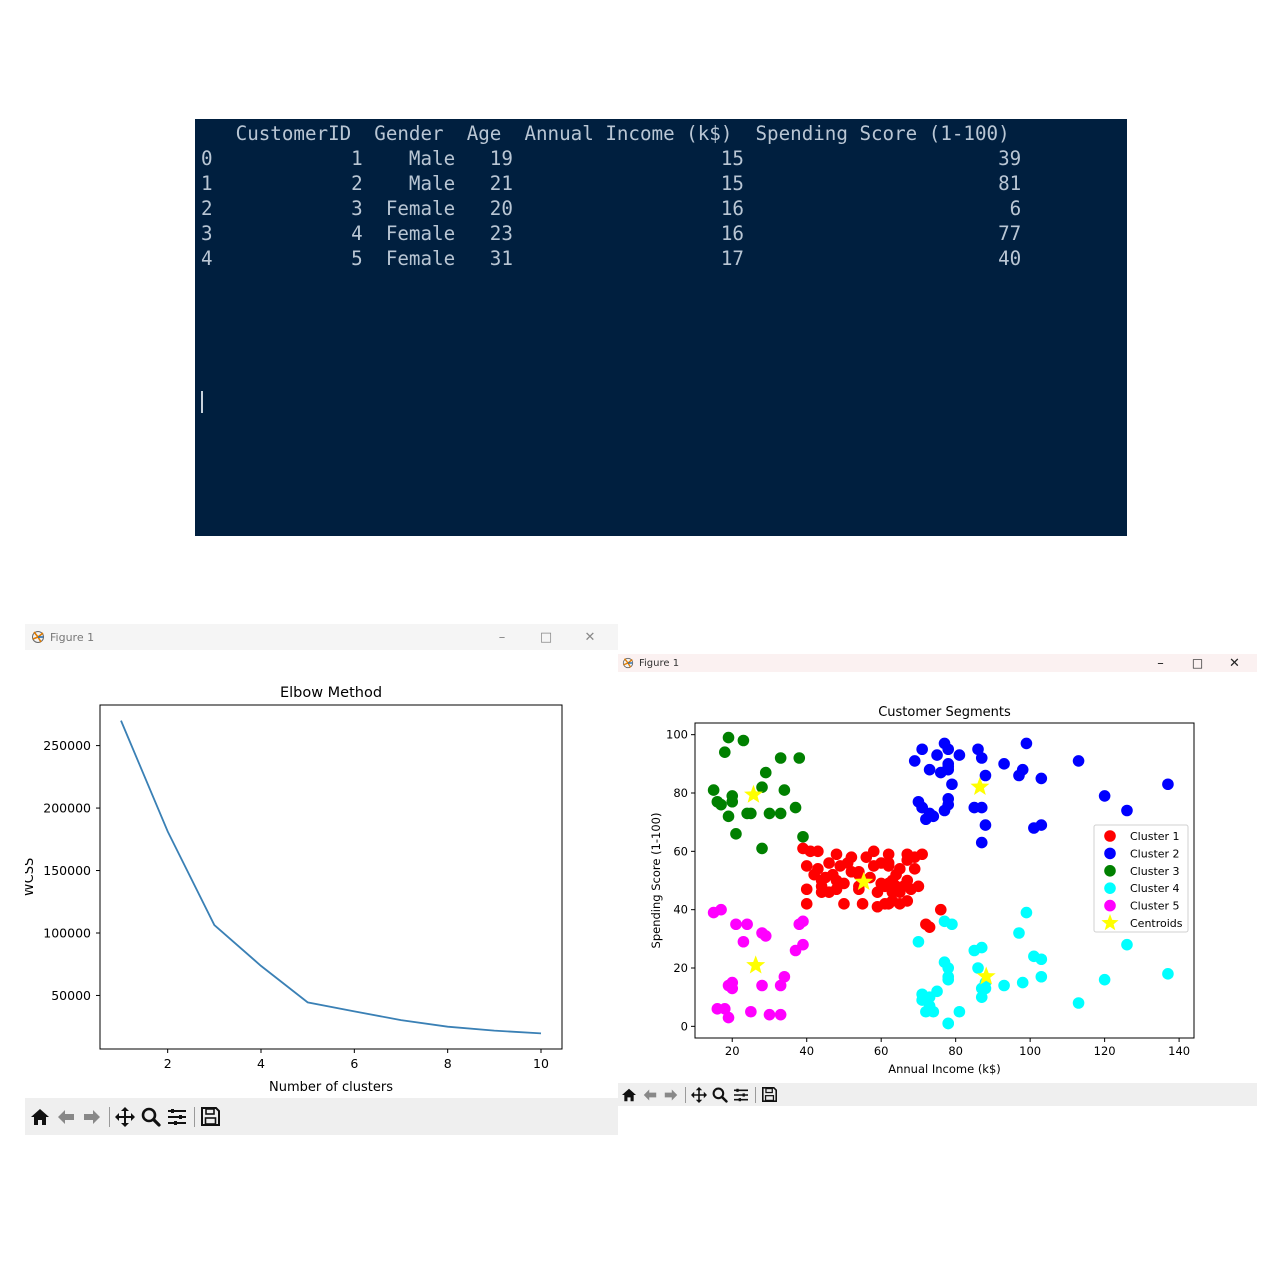  What do you see at coordinates (448, 1063) in the screenshot?
I see `x-tick-label: 8` at bounding box center [448, 1063].